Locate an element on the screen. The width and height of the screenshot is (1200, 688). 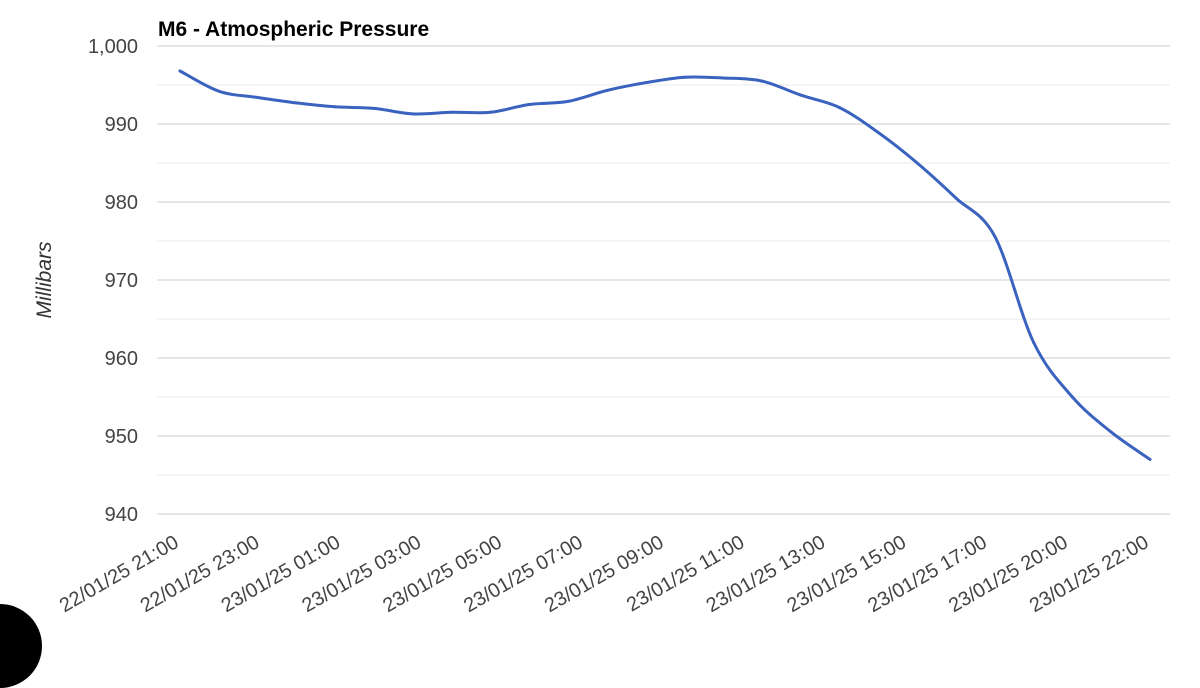
chart-title: M6 - Atmospheric Pressure is located at coordinates (293, 29).